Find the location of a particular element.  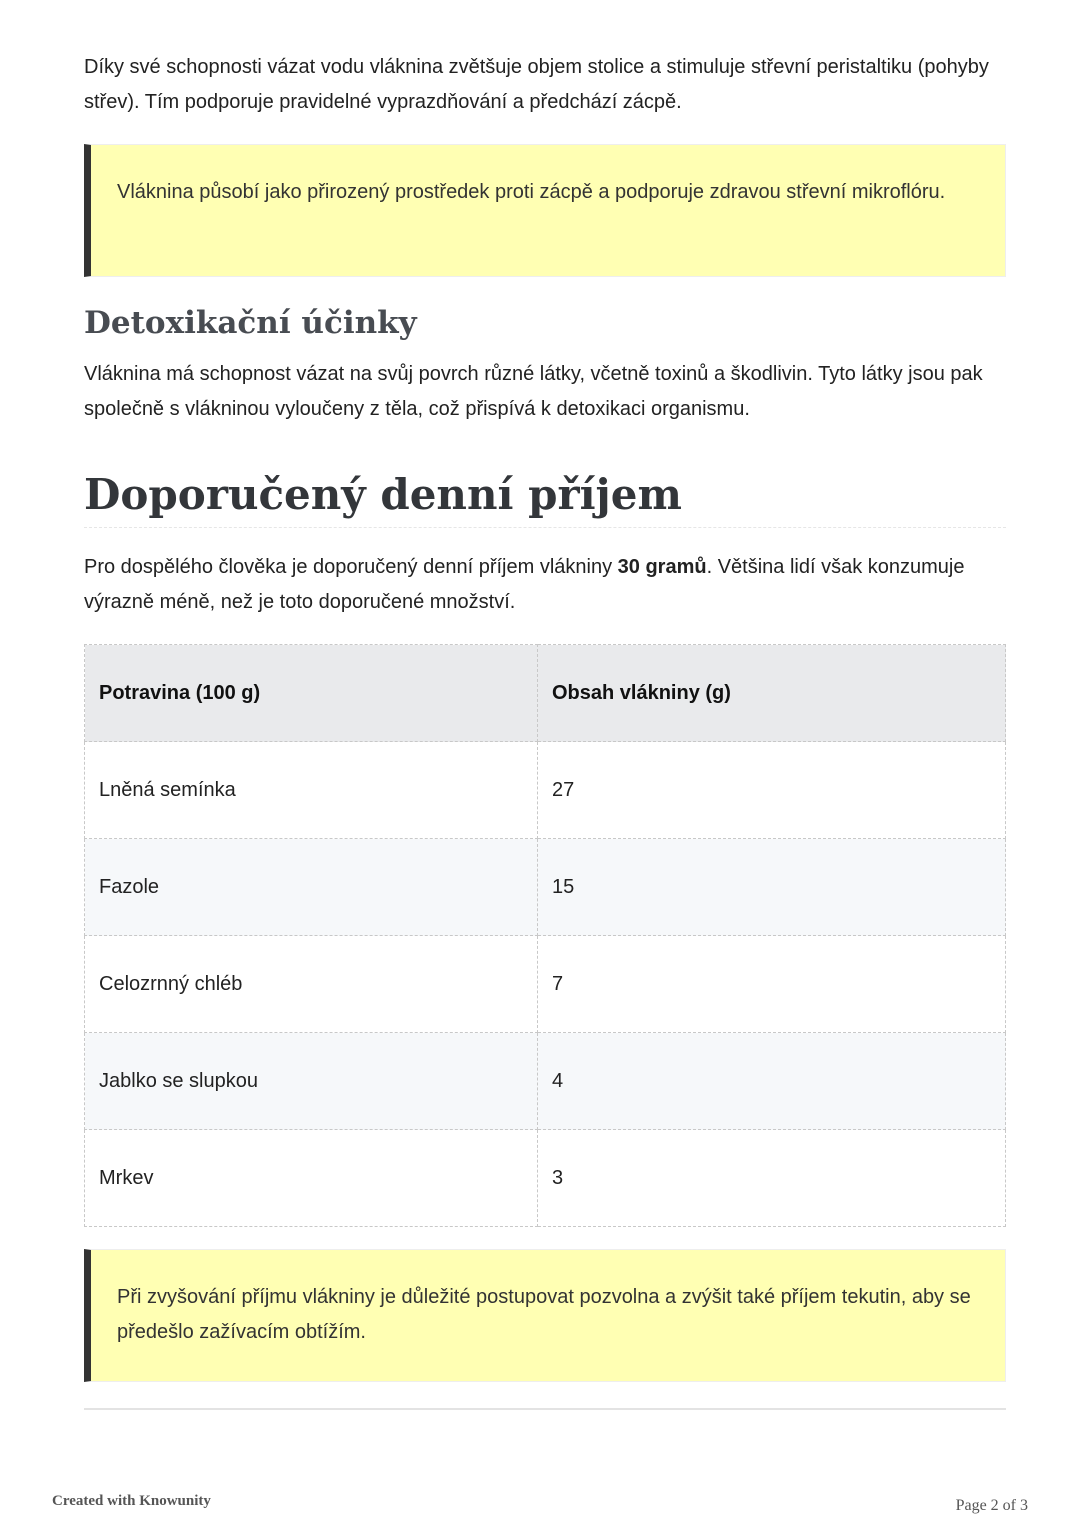

table-cell: 27 is located at coordinates (771, 790).